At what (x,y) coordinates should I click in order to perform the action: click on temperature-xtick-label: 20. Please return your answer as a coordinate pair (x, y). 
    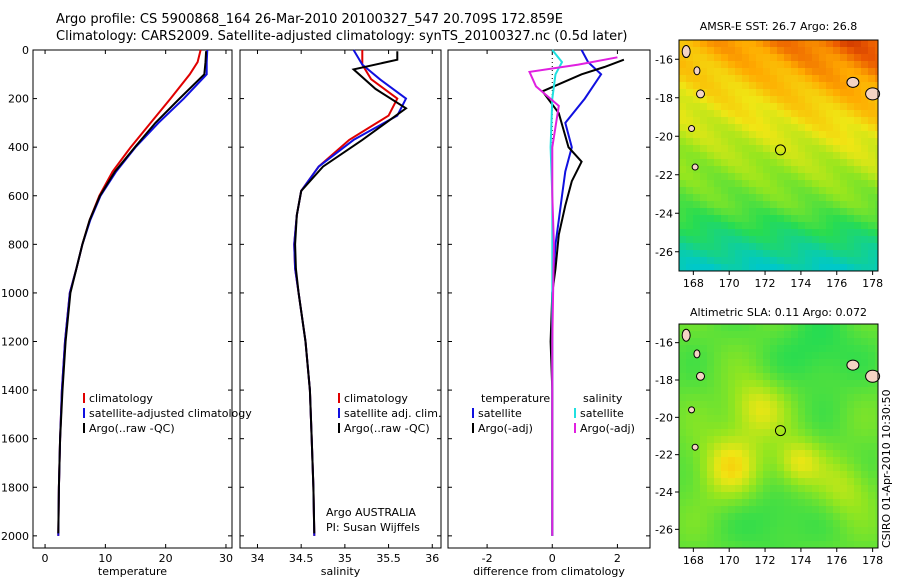
    Looking at the image, I should click on (166, 558).